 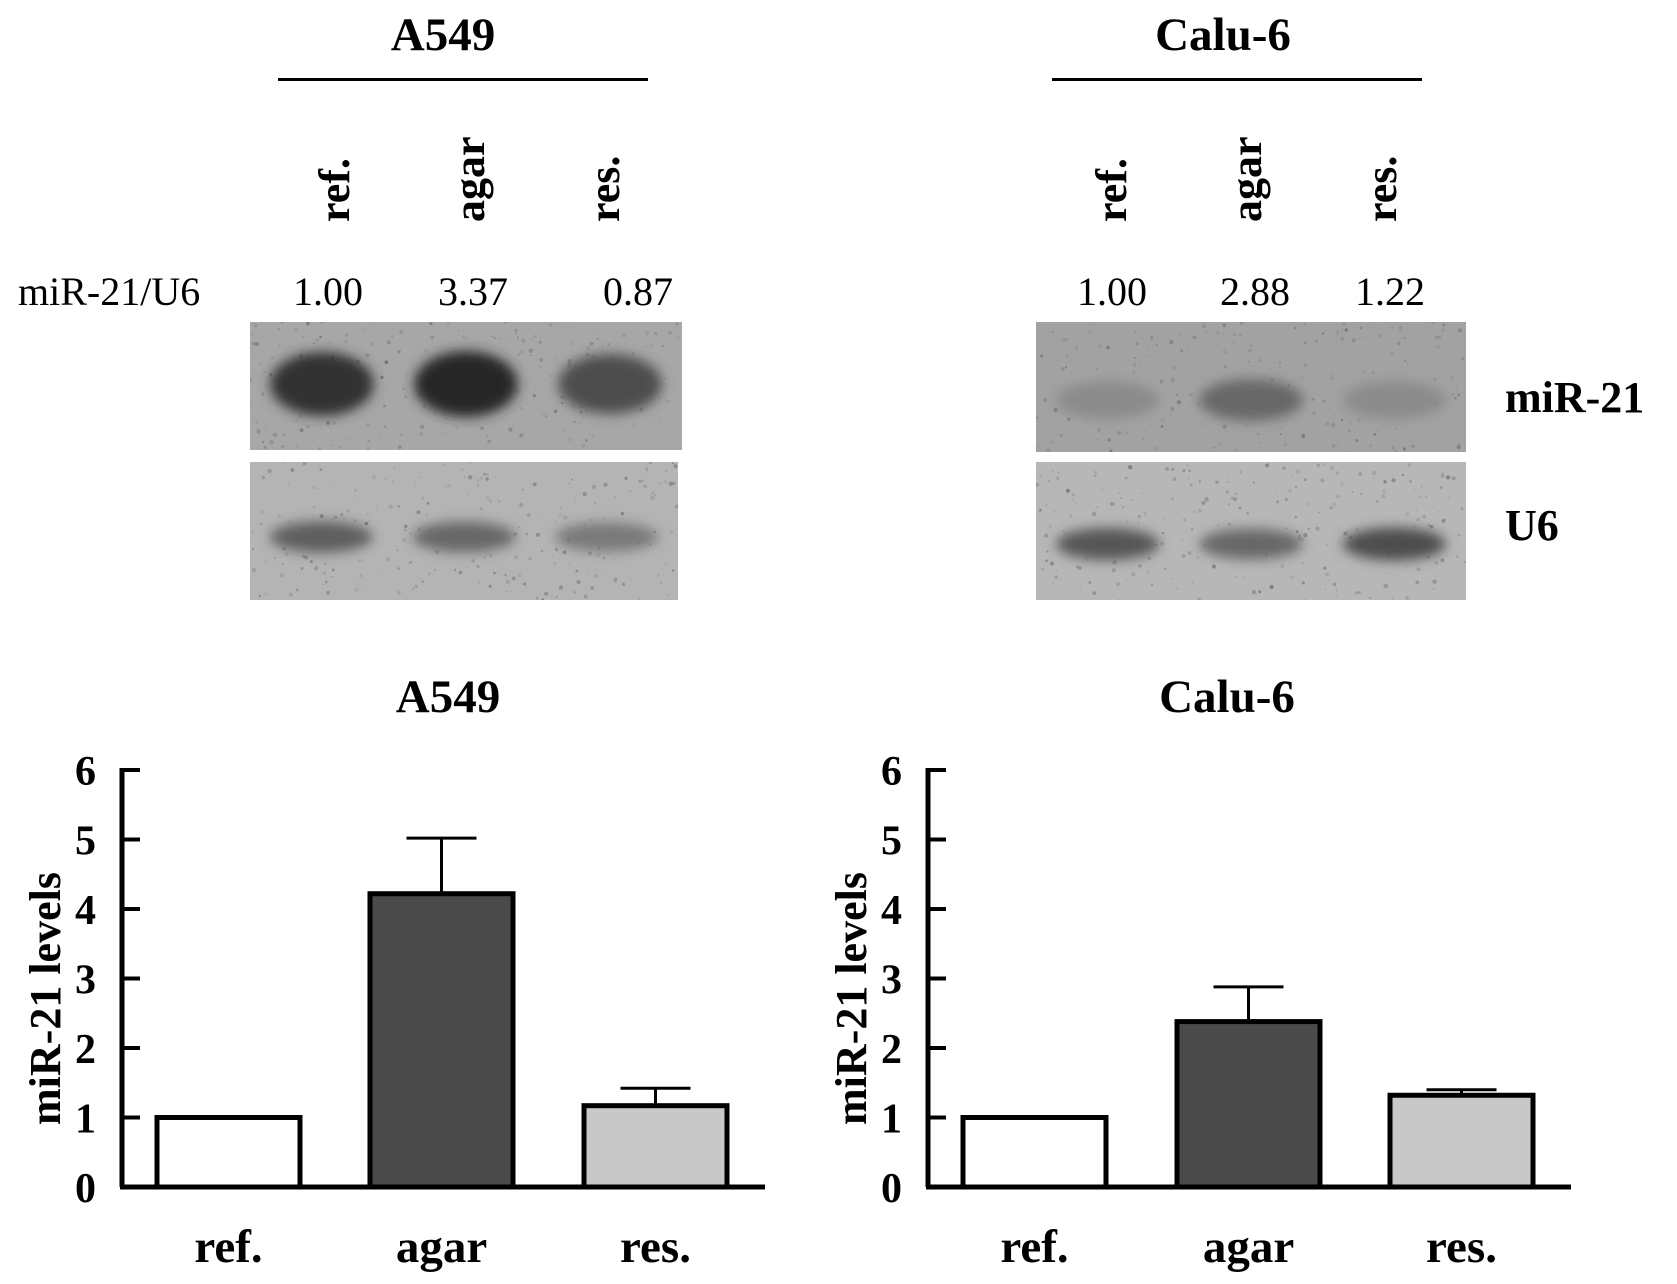 I want to click on y-tick-label: 2, so click(x=891, y=1050).